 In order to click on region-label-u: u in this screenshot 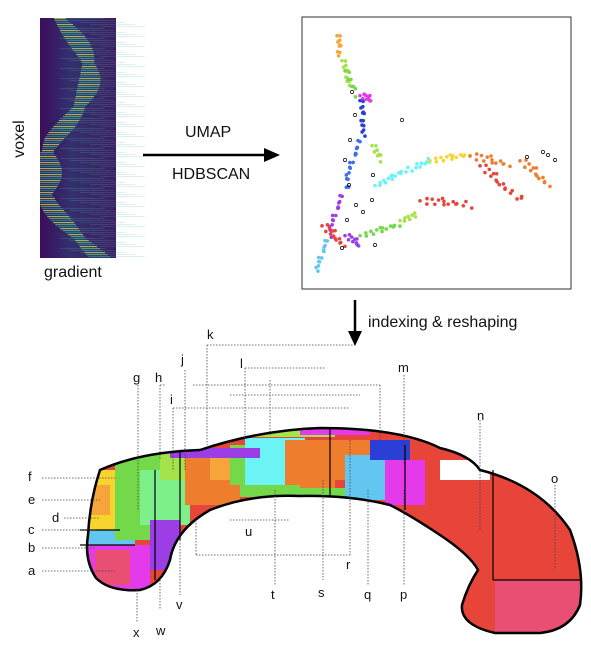, I will do `click(249, 531)`.